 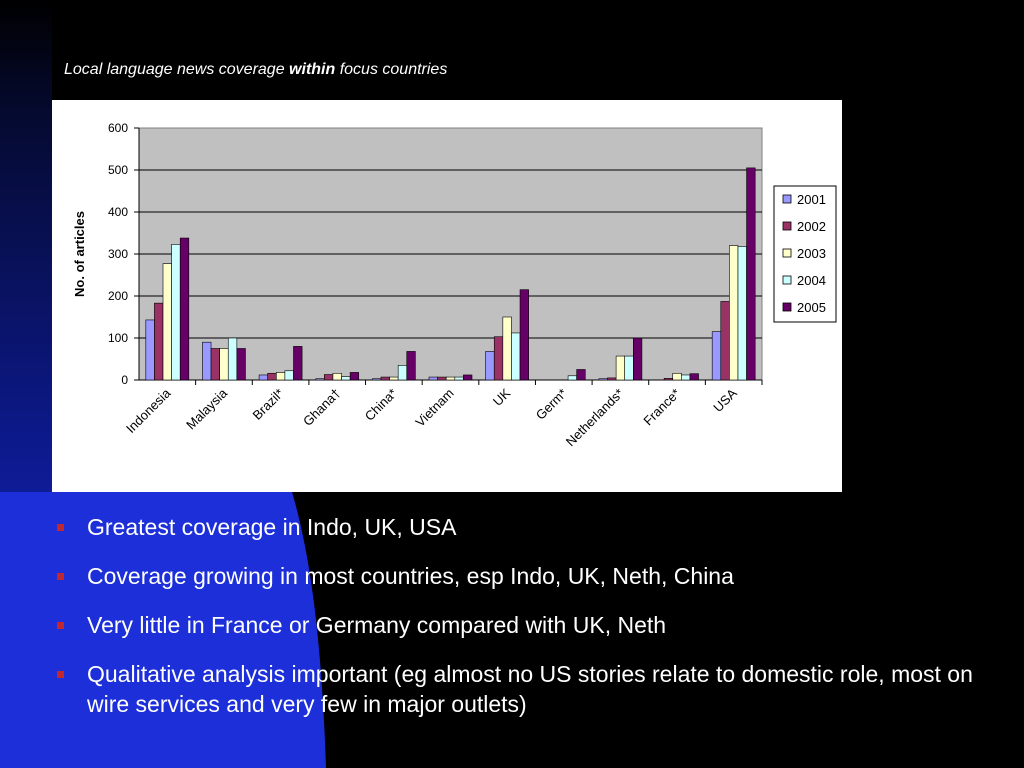 What do you see at coordinates (381, 405) in the screenshot?
I see `x-tick-label: China*` at bounding box center [381, 405].